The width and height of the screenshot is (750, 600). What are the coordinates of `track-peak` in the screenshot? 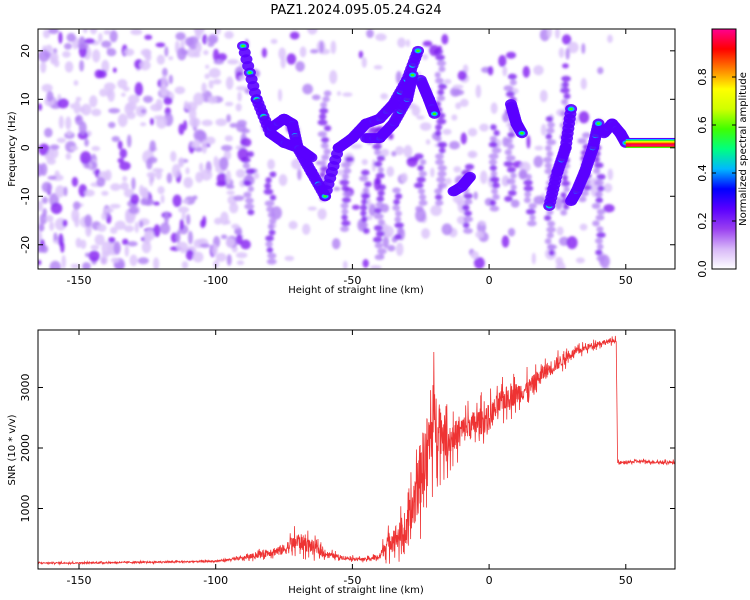 It's located at (571, 109).